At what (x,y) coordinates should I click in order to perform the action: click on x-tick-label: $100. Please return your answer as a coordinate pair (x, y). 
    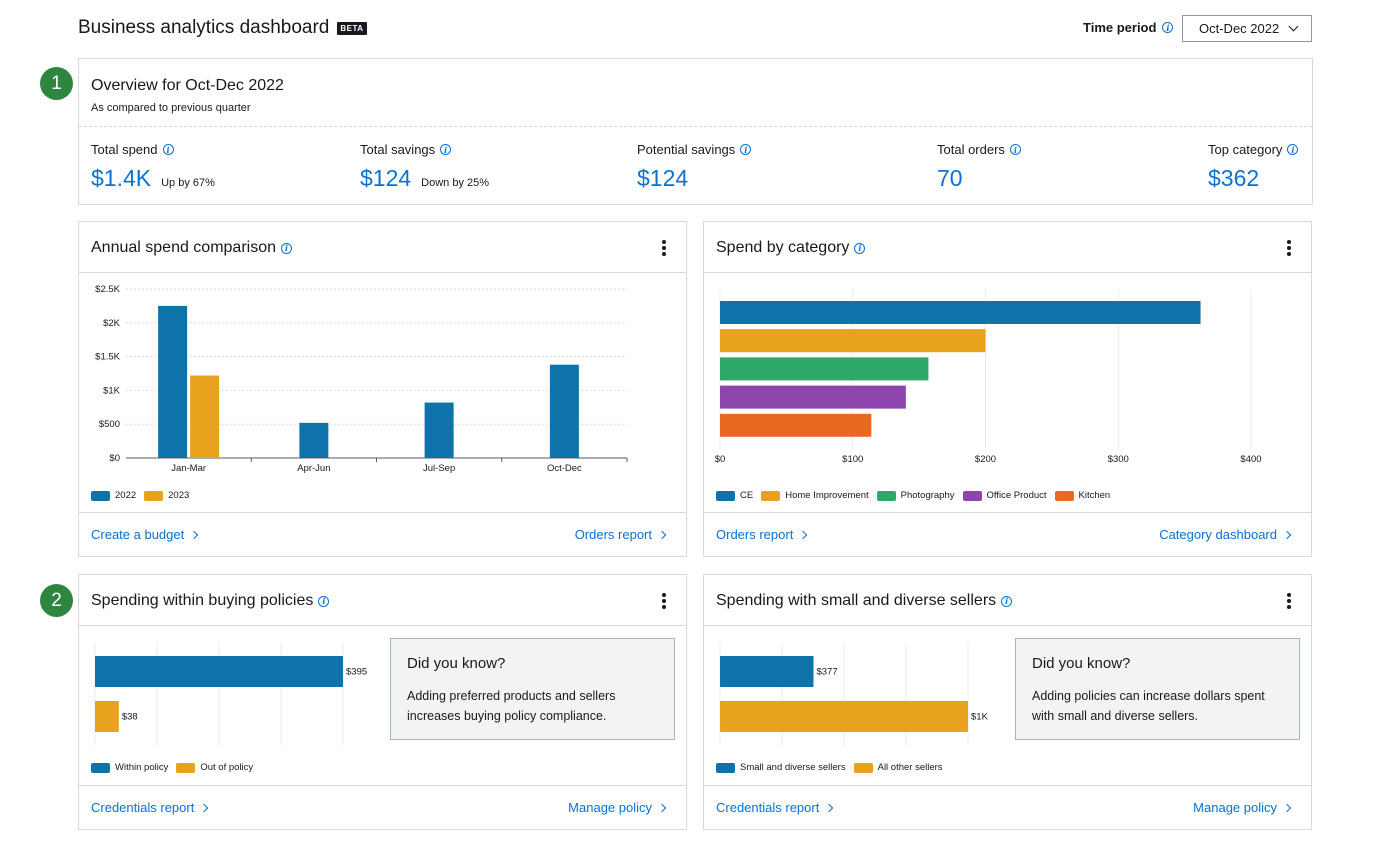
    Looking at the image, I should click on (852, 459).